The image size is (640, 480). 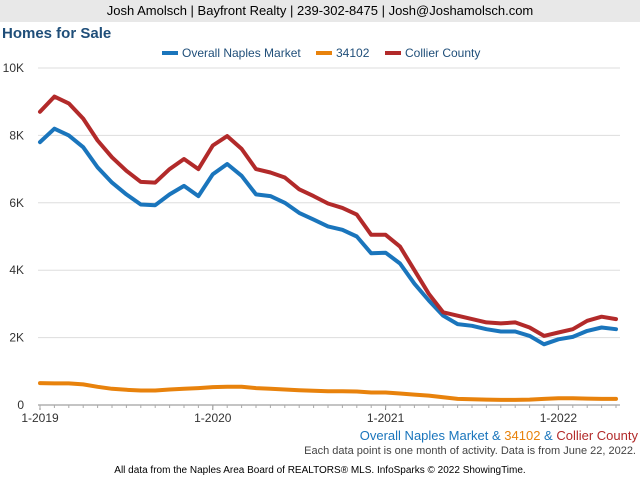 What do you see at coordinates (319, 415) in the screenshot?
I see `x-axis: 1-2019 1-2020 1-2021 1-2022` at bounding box center [319, 415].